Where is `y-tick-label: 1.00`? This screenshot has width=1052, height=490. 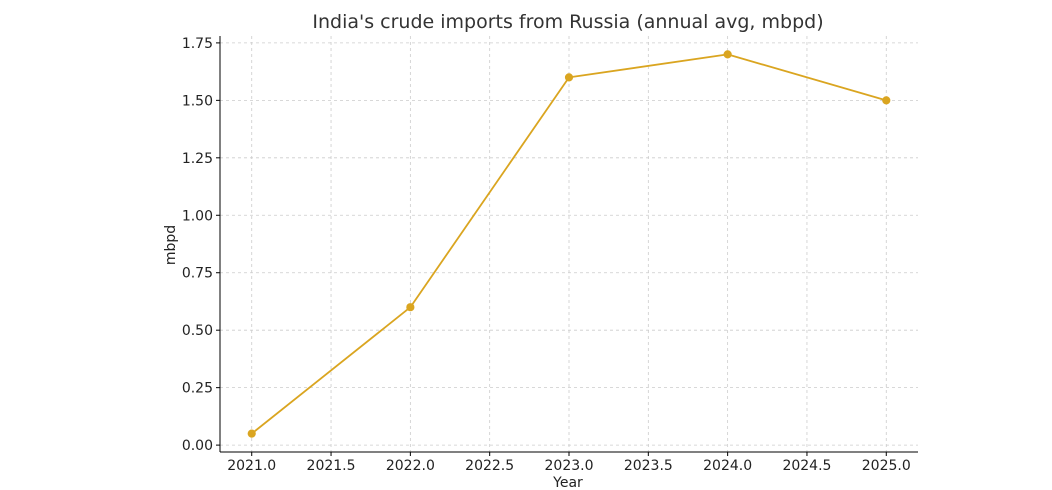
y-tick-label: 1.00 is located at coordinates (197, 216).